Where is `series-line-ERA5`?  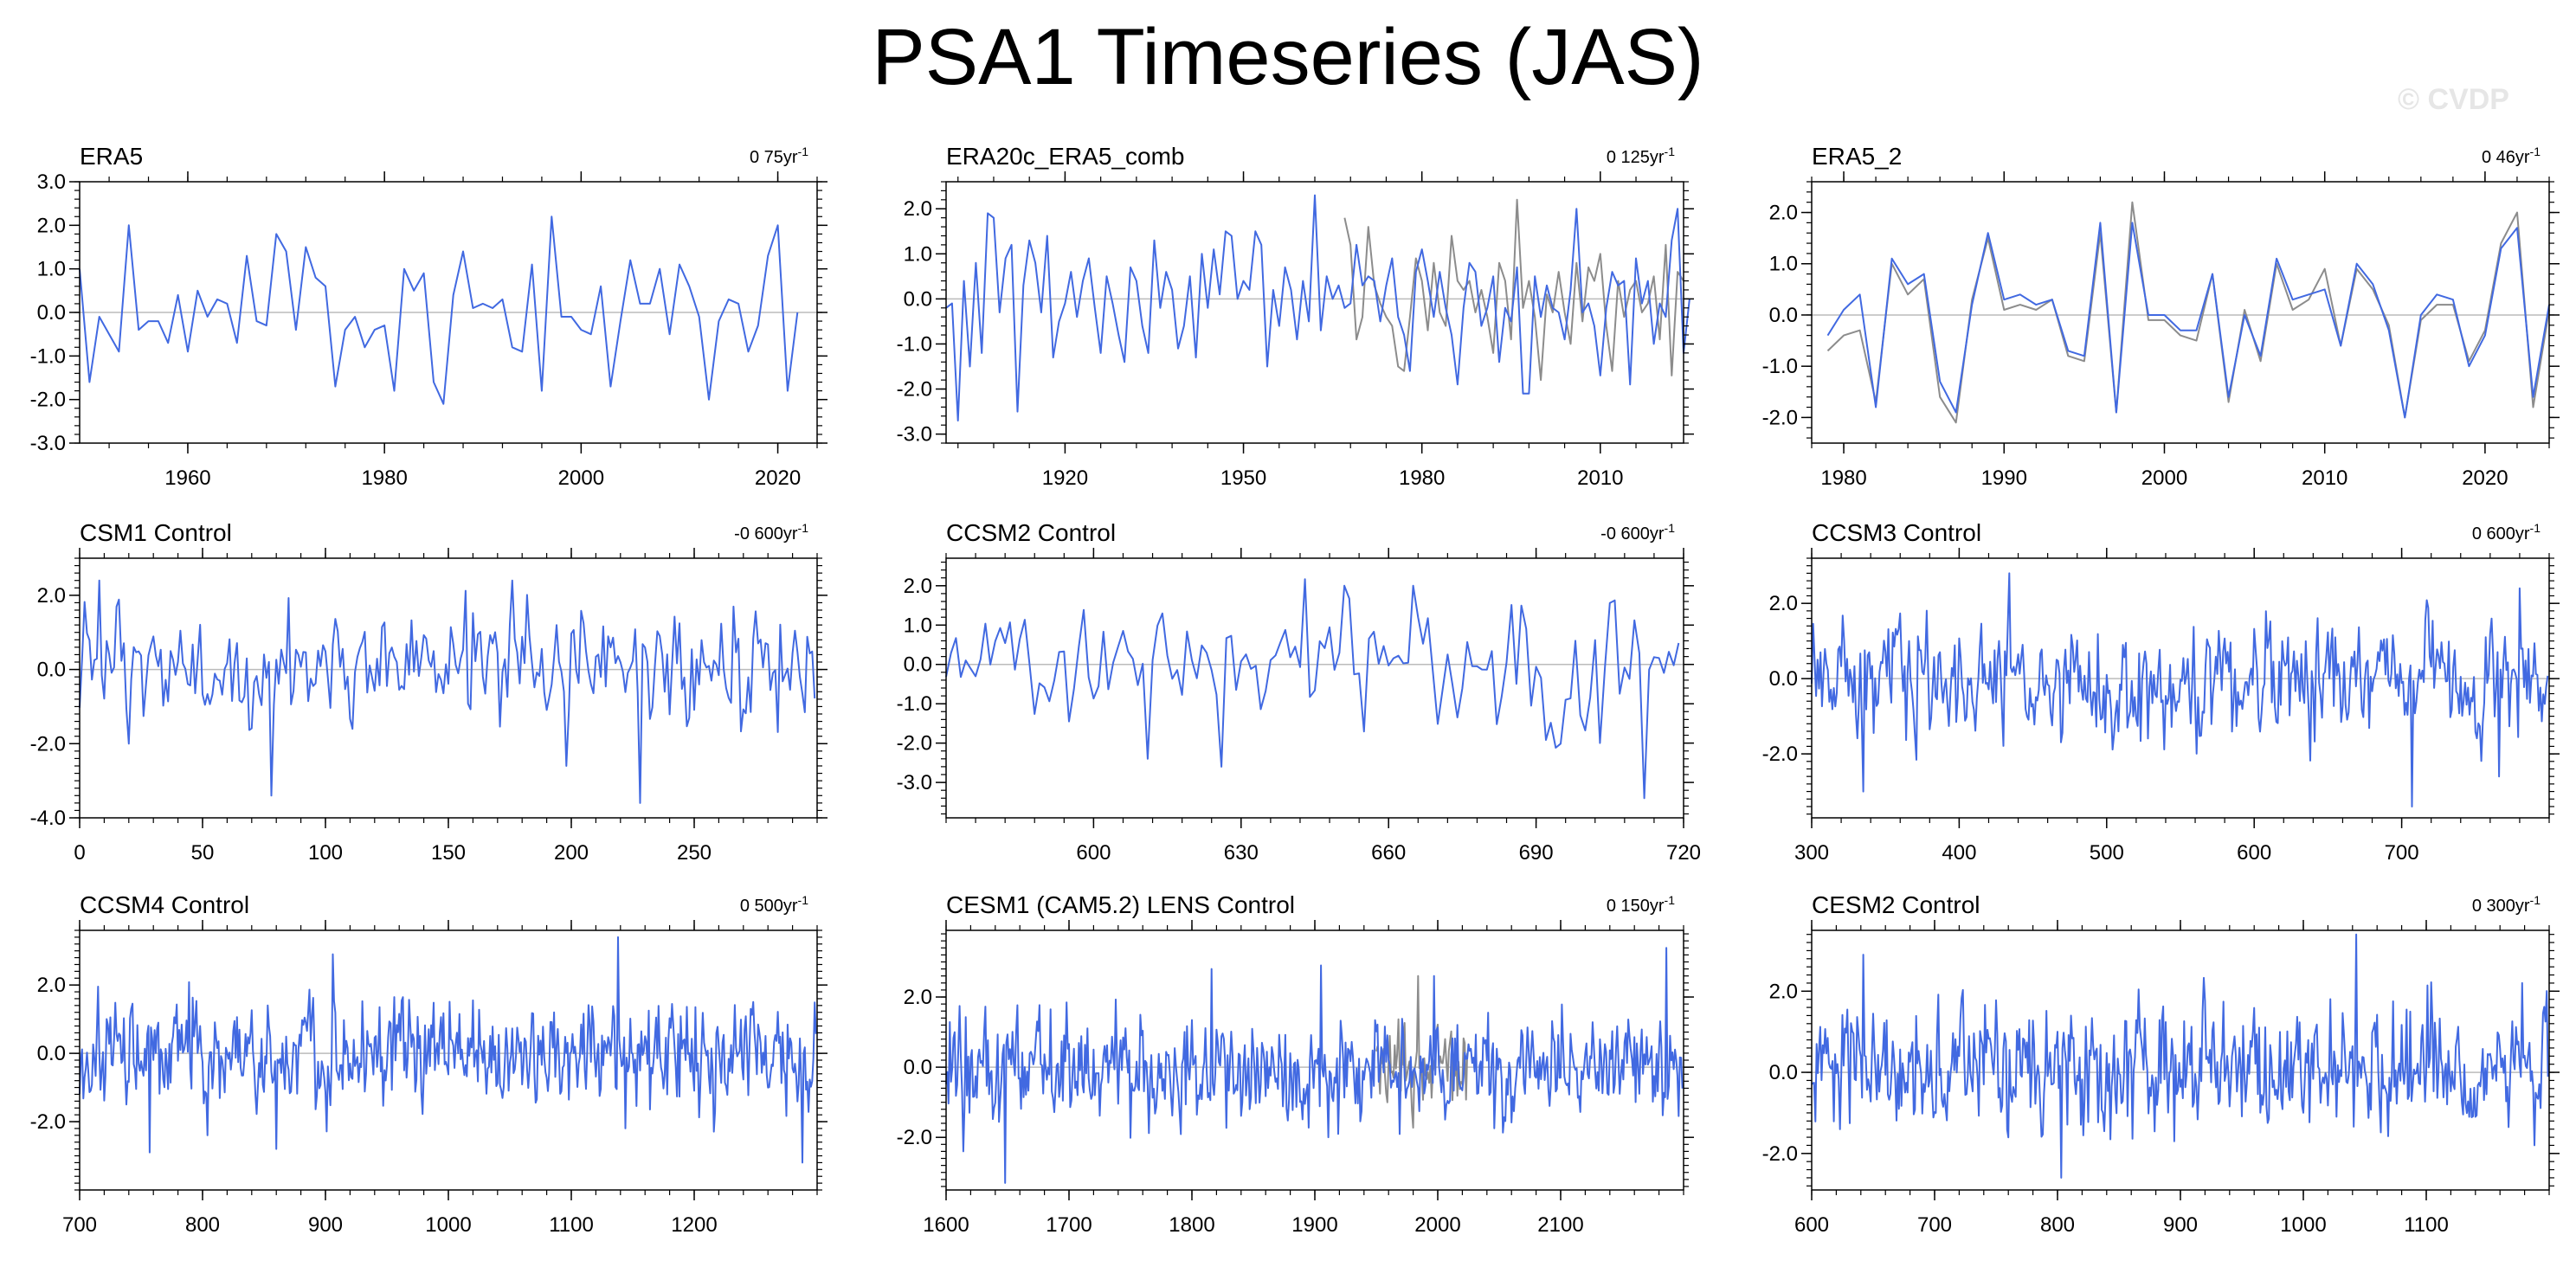 series-line-ERA5 is located at coordinates (439, 310).